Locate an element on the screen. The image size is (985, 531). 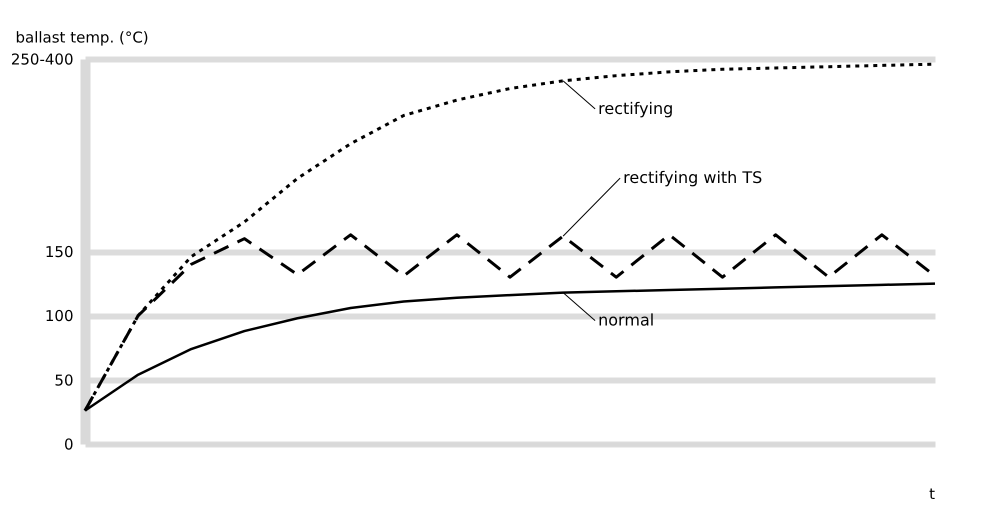
y-tick-label: 50 is located at coordinates (64, 380).